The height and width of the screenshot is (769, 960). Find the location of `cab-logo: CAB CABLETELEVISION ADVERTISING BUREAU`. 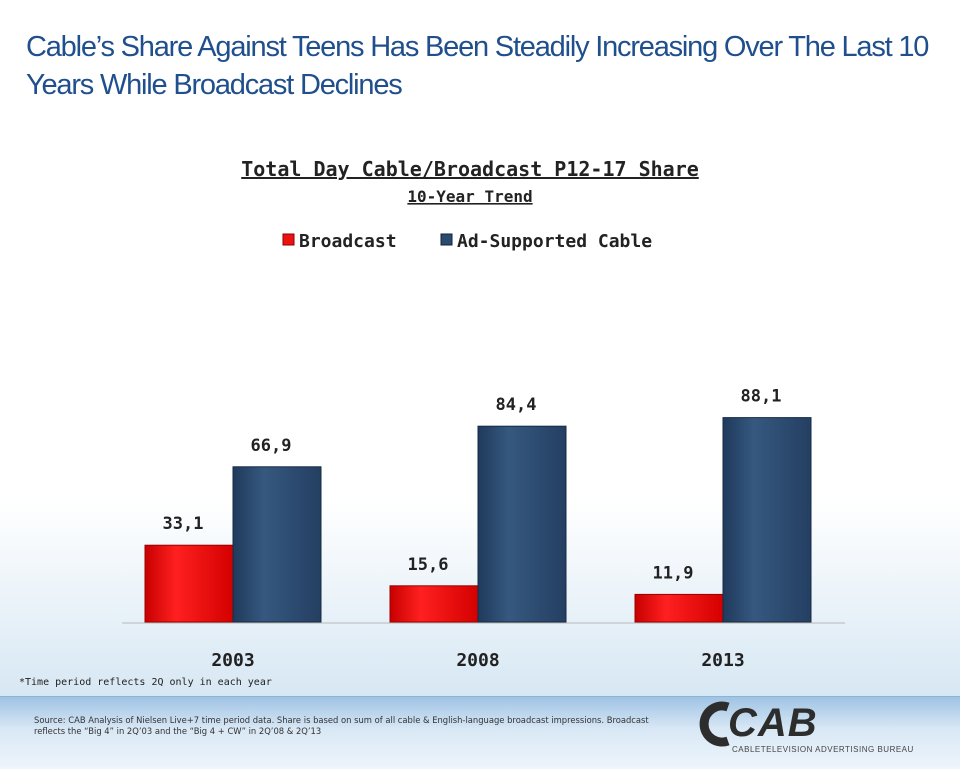

cab-logo: CAB CABLETELEVISION ADVERTISING BUREAU is located at coordinates (808, 730).